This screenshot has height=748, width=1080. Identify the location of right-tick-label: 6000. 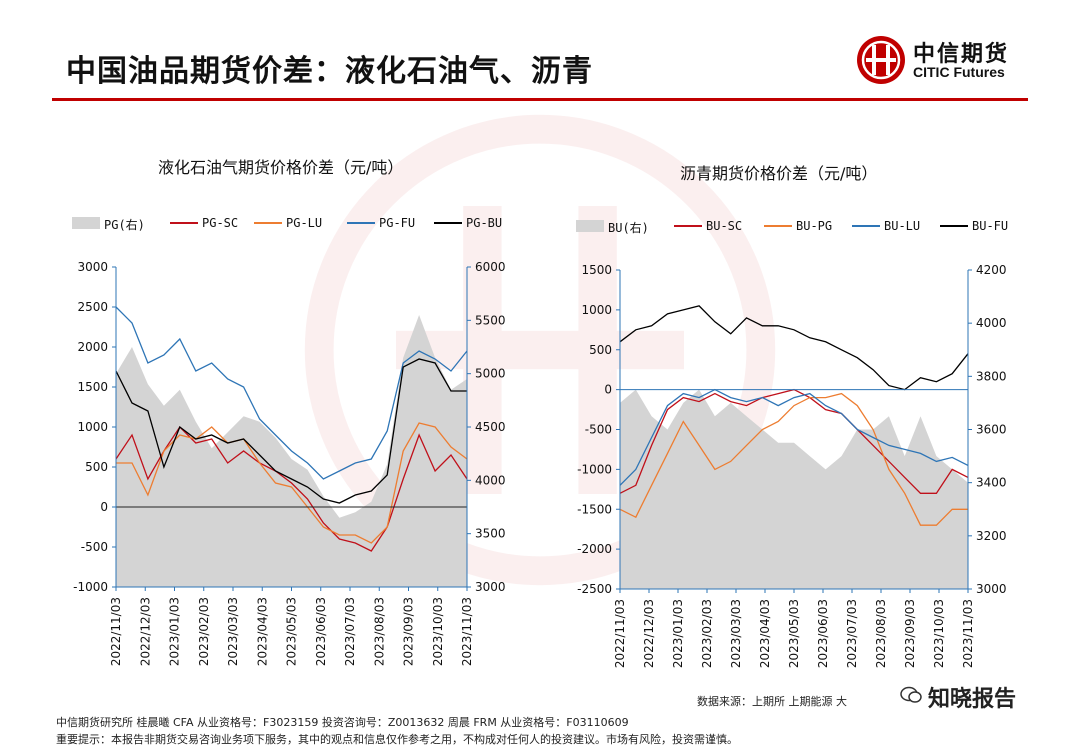
(490, 267).